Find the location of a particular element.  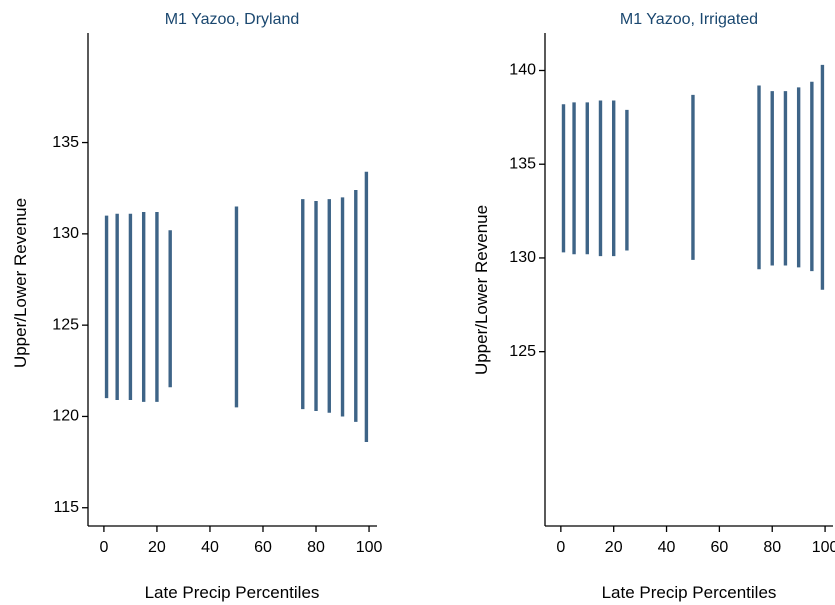

y-ticks: 115 120 125 130 135 is located at coordinates (70, 325).